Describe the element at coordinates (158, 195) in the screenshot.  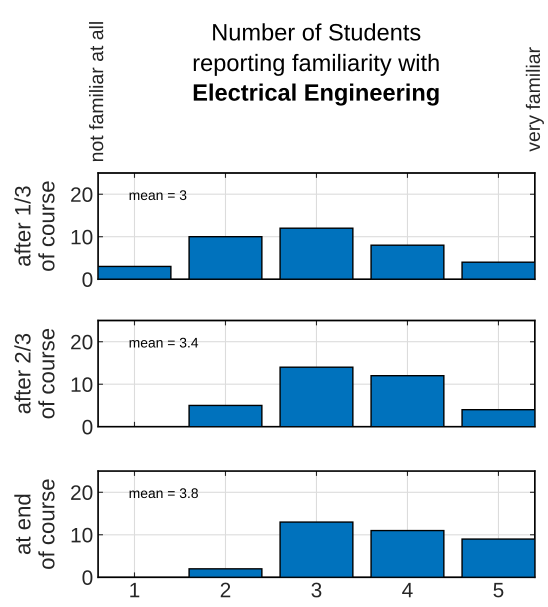
I see `annotation: mean = 3` at that location.